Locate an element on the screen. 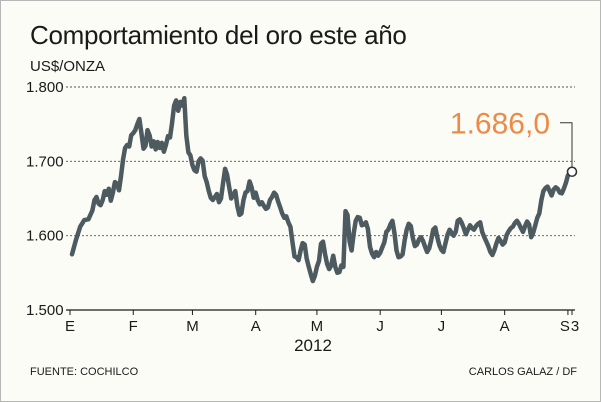 The image size is (601, 402). x-tick-label: 3 is located at coordinates (575, 326).